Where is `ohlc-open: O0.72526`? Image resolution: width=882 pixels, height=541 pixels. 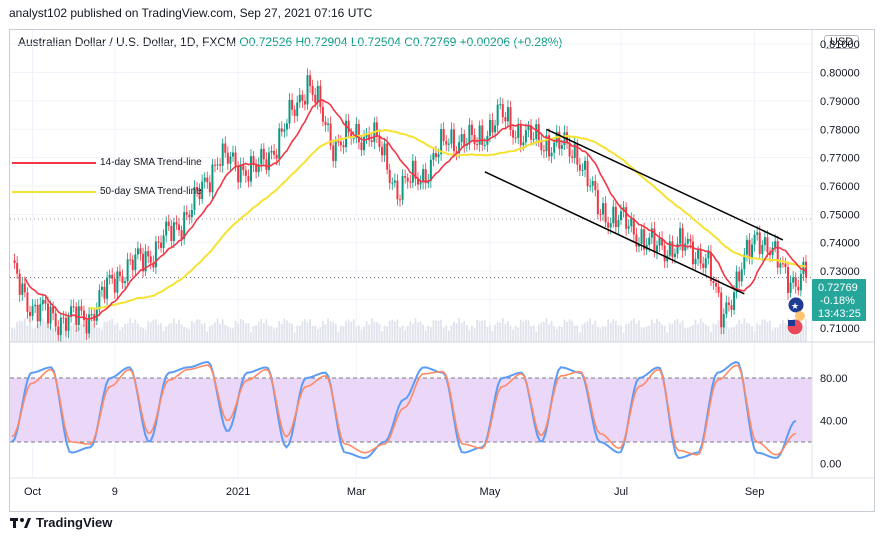
ohlc-open: O0.72526 is located at coordinates (266, 42).